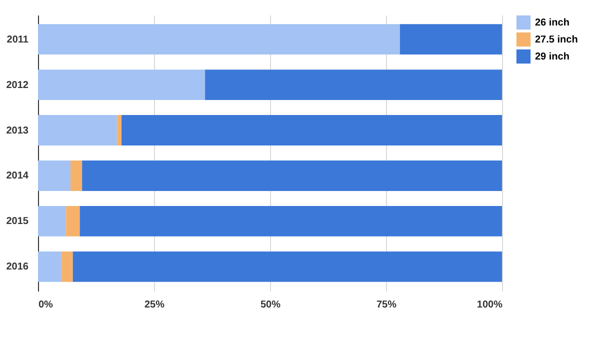  I want to click on y-tick-label: 2016, so click(17, 267).